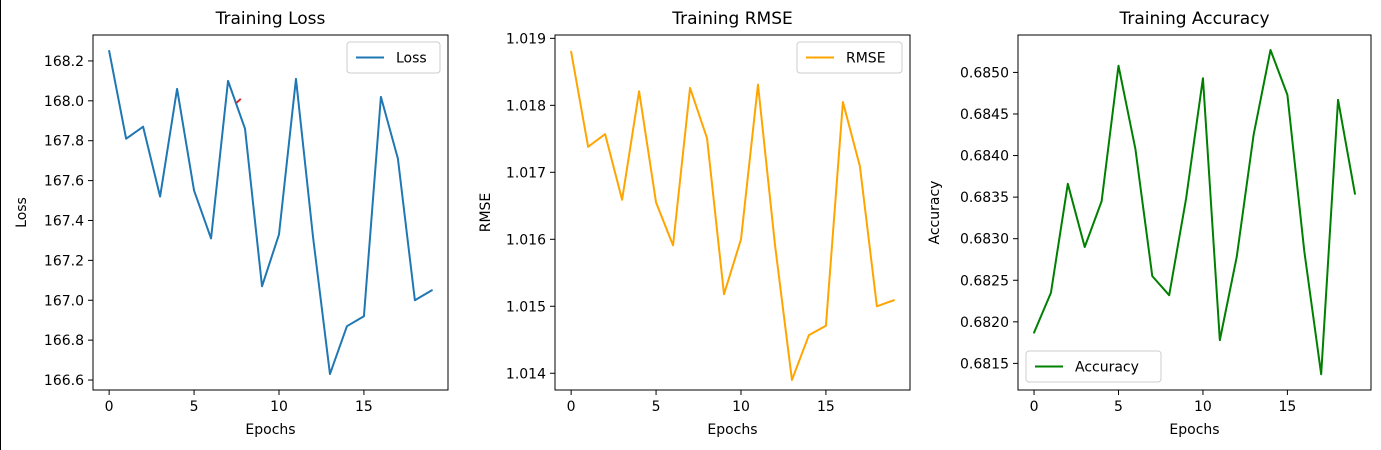 The width and height of the screenshot is (1381, 450). I want to click on y-tick-label: 168.2, so click(64, 62).